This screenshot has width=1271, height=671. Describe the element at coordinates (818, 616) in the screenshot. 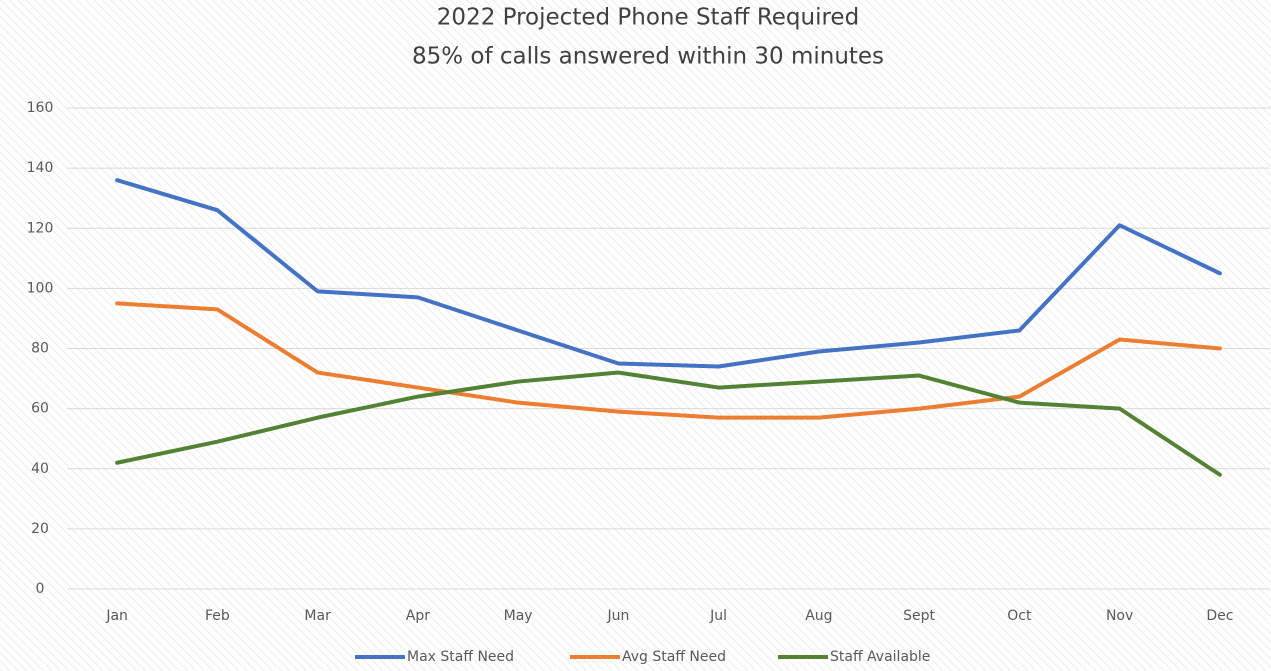

I see `x-tick-label: Aug` at that location.